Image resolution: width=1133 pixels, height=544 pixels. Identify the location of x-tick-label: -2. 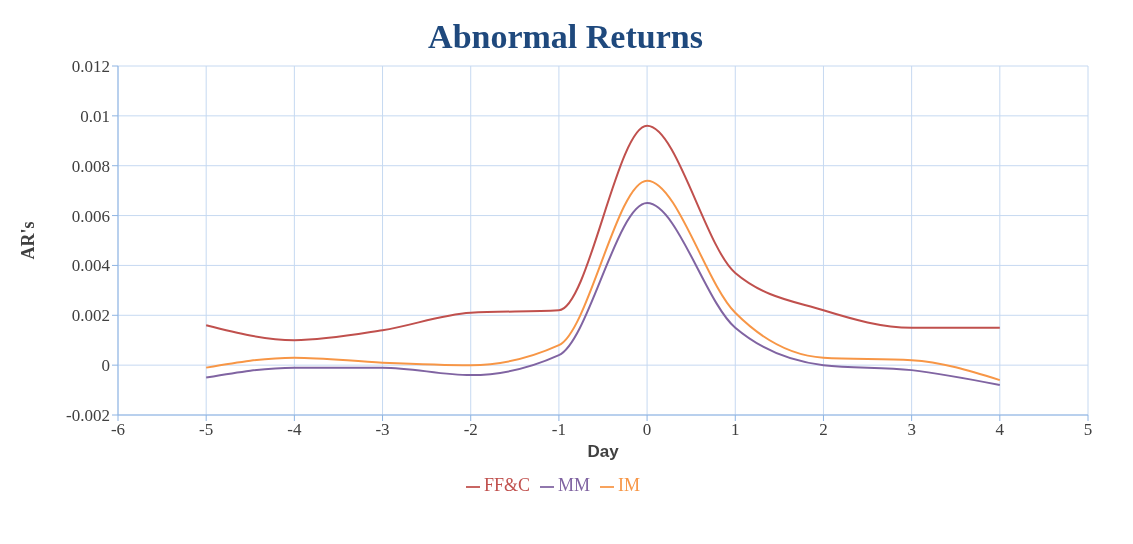
(470, 430).